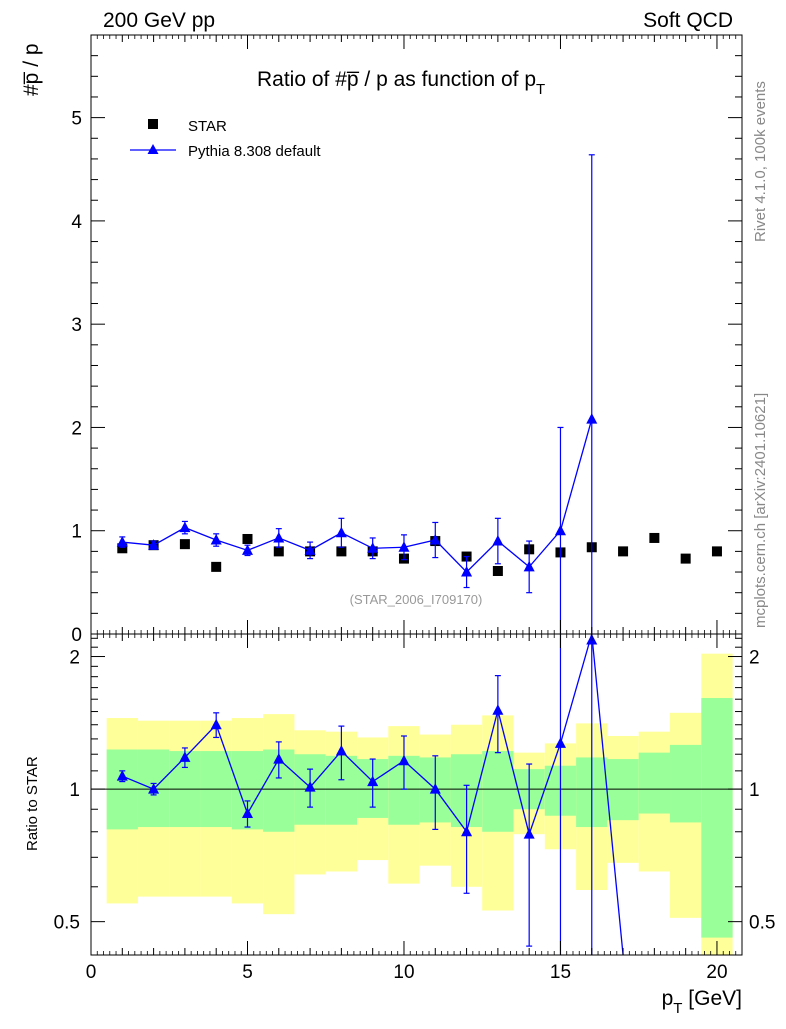  Describe the element at coordinates (76, 222) in the screenshot. I see `y-tick-label: 4` at that location.